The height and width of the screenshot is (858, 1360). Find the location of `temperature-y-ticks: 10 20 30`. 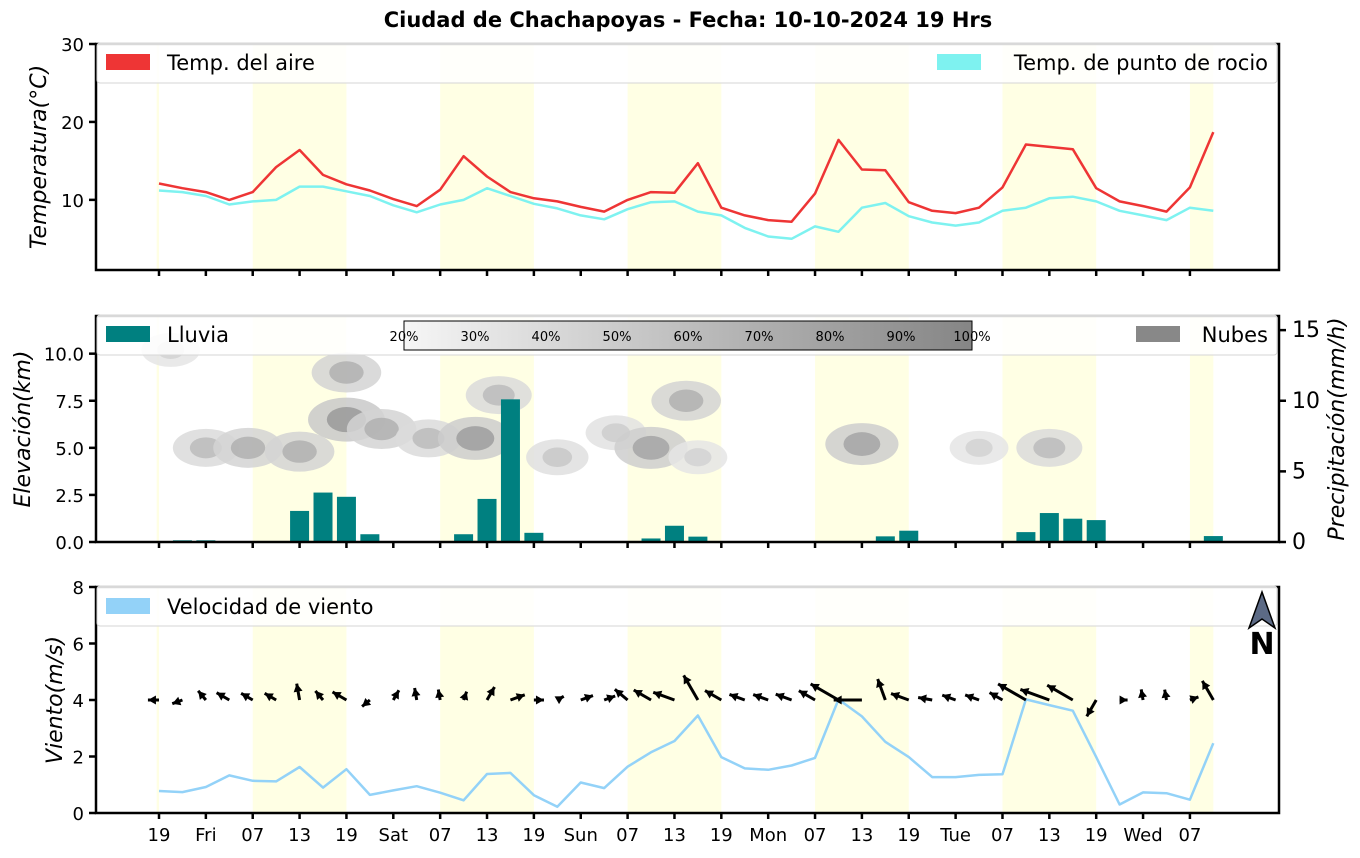

temperature-y-ticks: 10 20 30 is located at coordinates (78, 123).